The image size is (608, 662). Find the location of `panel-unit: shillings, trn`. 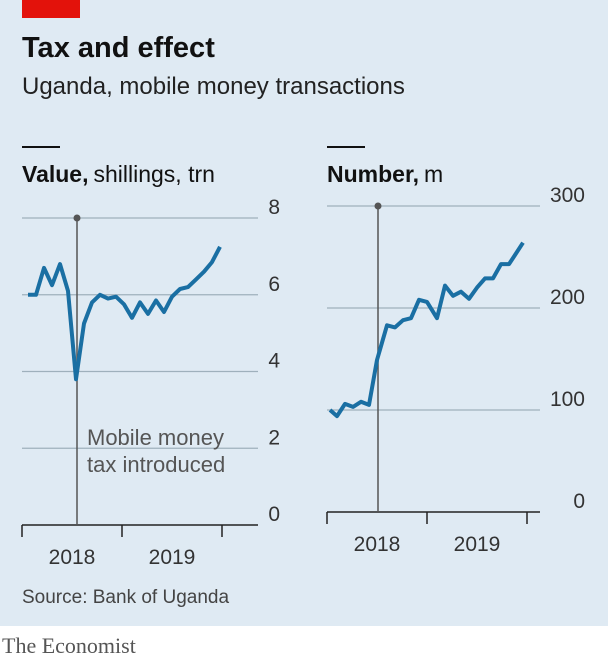

panel-unit: shillings, trn is located at coordinates (153, 174).